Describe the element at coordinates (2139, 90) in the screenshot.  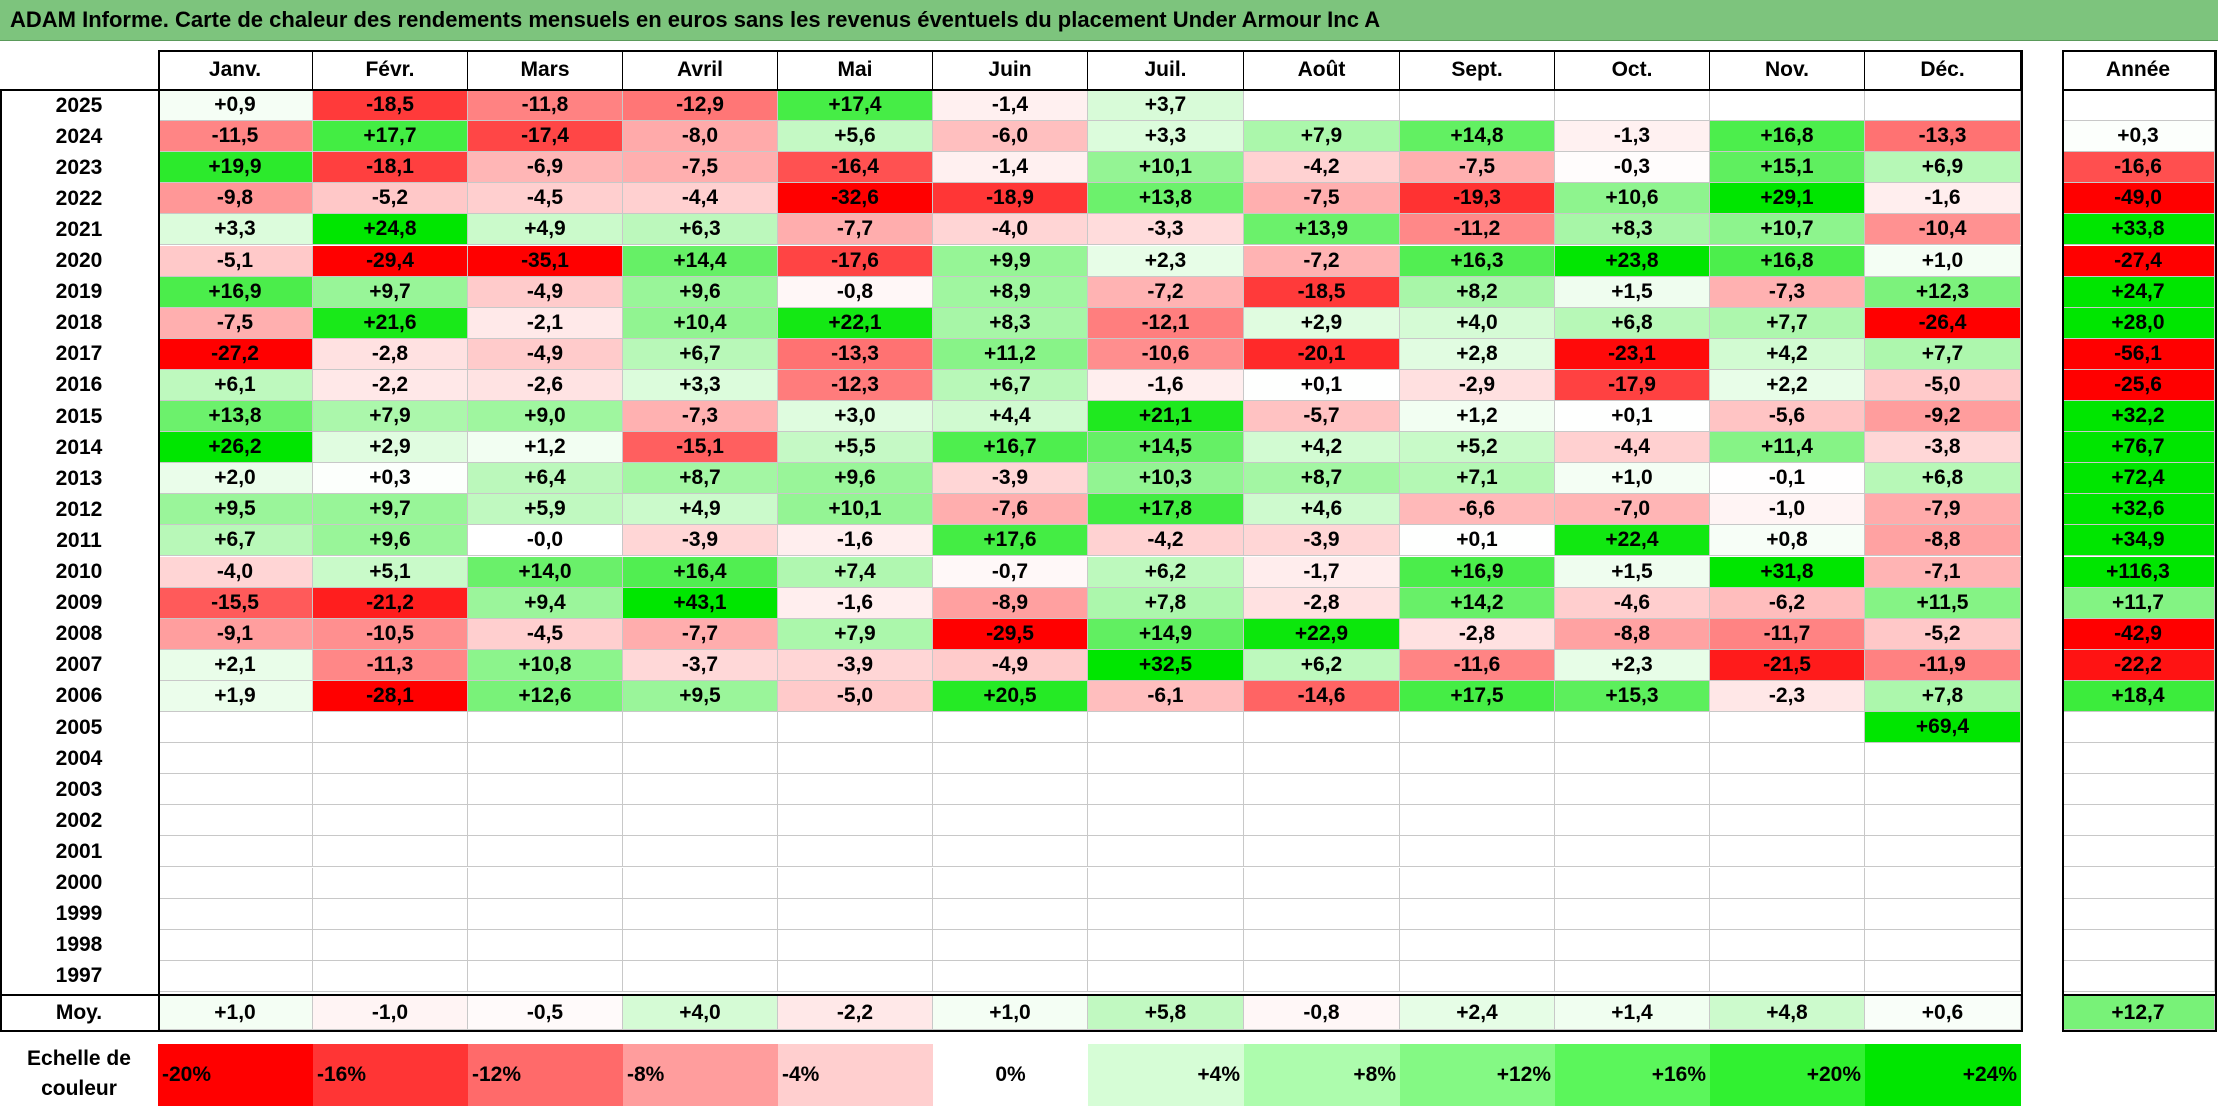
I see `header-rule` at that location.